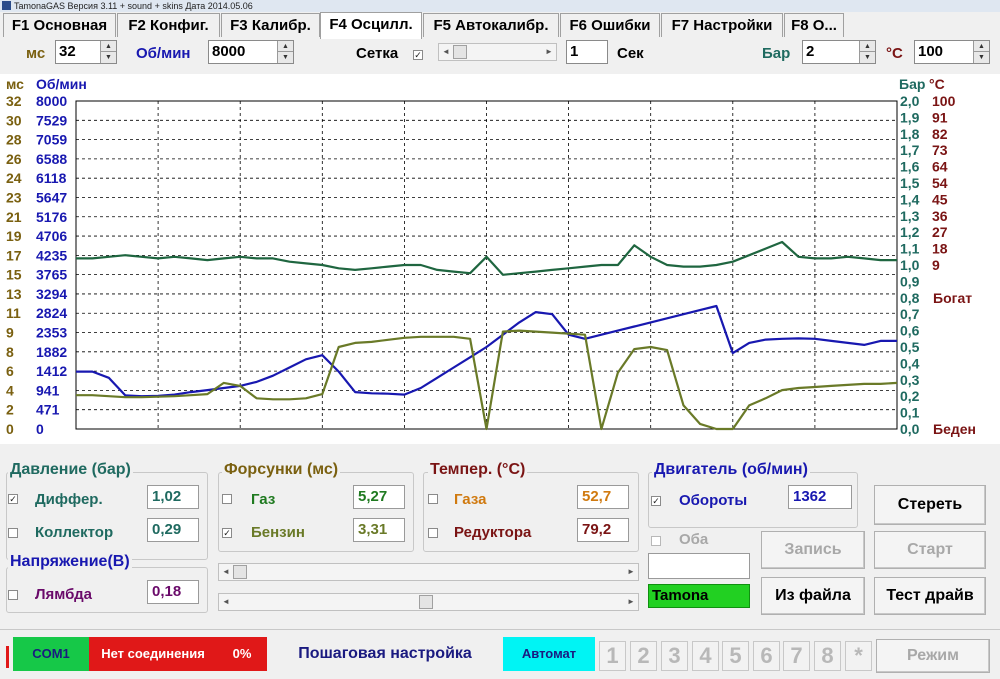 The height and width of the screenshot is (679, 1000). I want to click on chart-scrollbar-bottom: ◄ ►, so click(428, 602).